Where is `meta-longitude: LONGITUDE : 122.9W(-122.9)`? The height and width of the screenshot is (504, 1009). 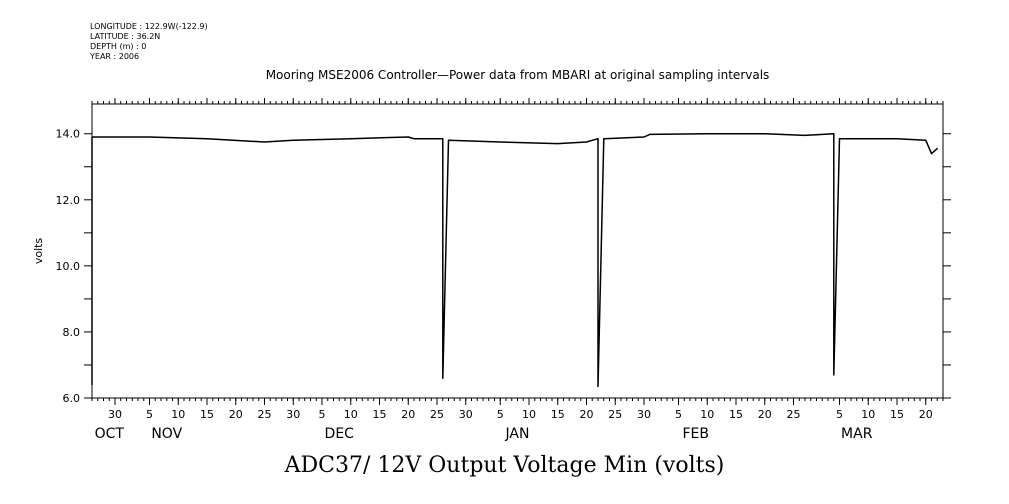 meta-longitude: LONGITUDE : 122.9W(-122.9) is located at coordinates (149, 26).